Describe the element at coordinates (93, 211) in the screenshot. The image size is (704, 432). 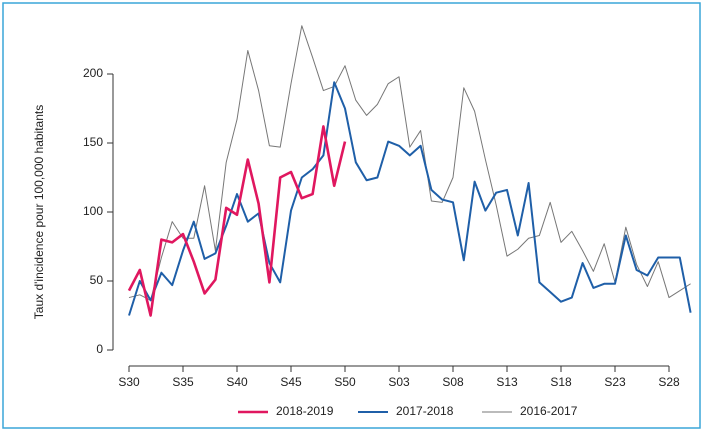
I see `y-tick-label: 100` at that location.